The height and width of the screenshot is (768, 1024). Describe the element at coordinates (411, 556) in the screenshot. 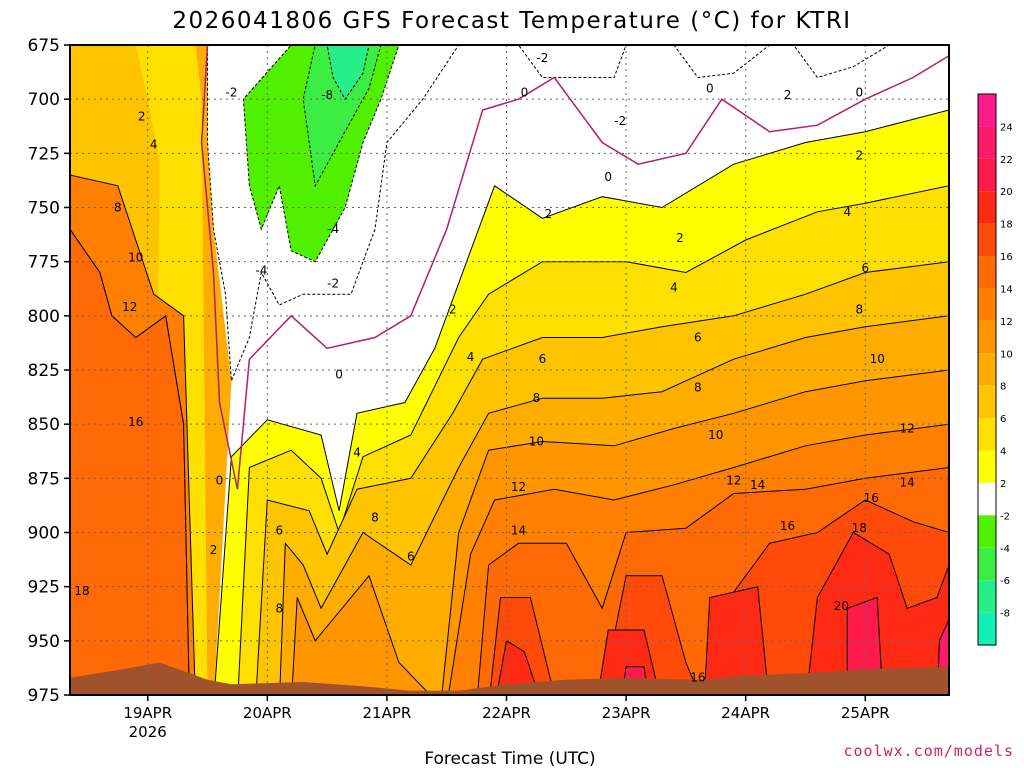

I see `contour-label-18: 6` at that location.